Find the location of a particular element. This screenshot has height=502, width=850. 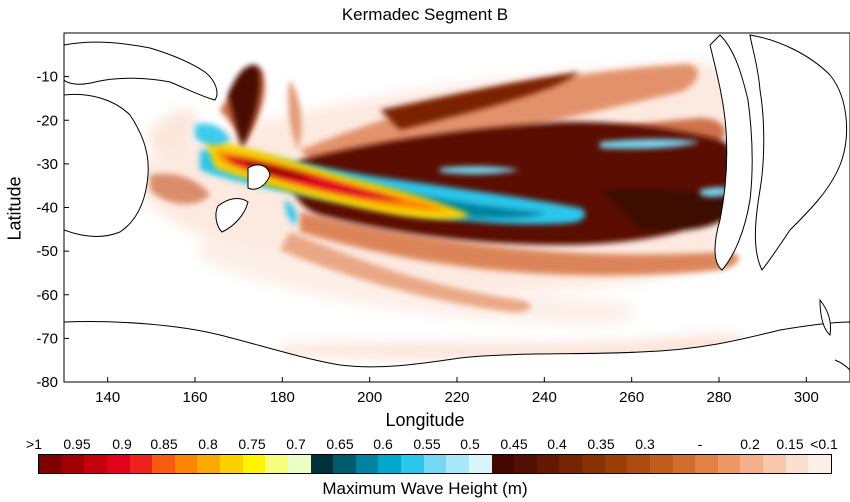

colorbar-label: <0.1 is located at coordinates (824, 444).